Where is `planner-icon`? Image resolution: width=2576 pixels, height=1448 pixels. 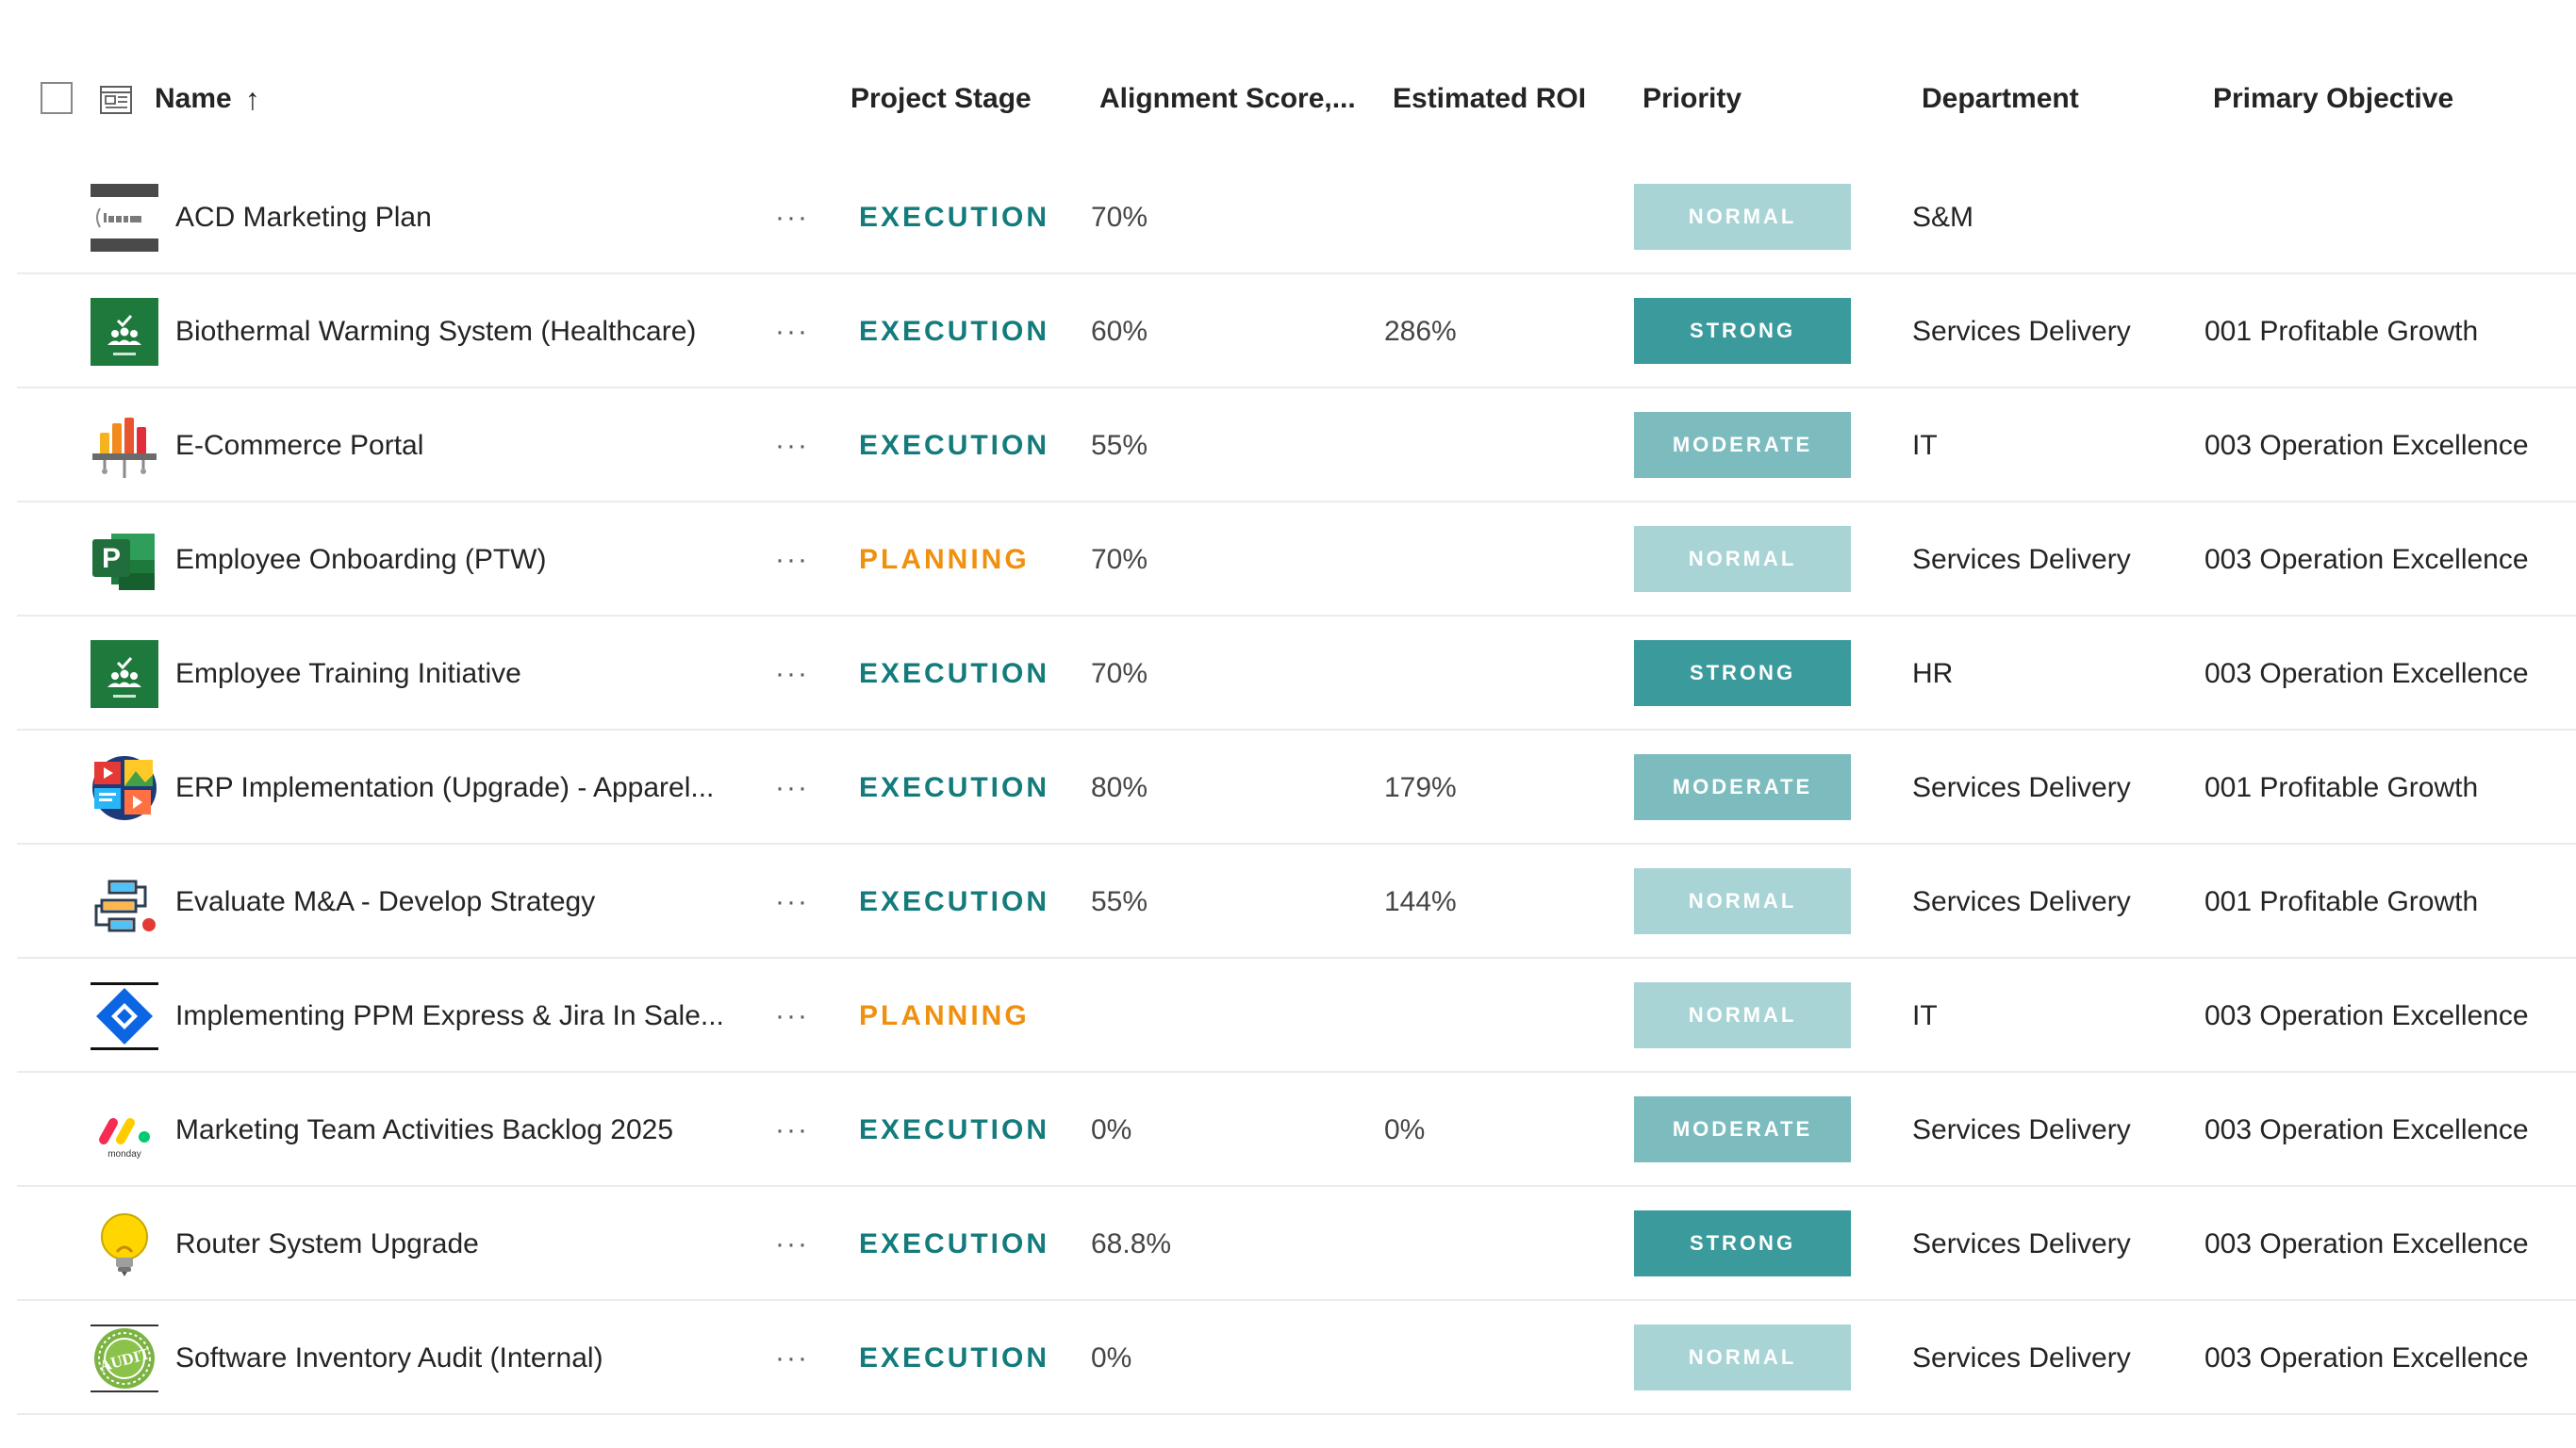
planner-icon is located at coordinates (124, 674).